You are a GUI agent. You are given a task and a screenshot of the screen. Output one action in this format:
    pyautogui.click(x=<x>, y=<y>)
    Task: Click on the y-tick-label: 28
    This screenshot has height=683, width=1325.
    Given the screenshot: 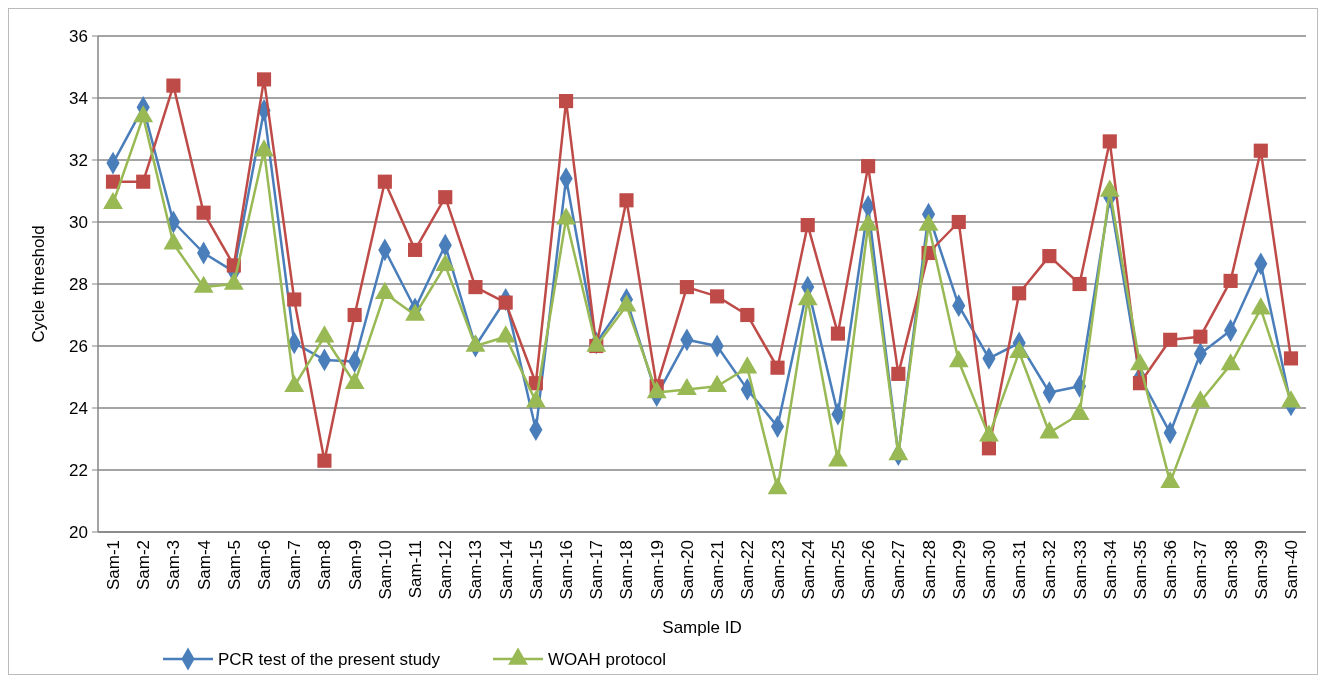 What is the action you would take?
    pyautogui.click(x=78, y=284)
    